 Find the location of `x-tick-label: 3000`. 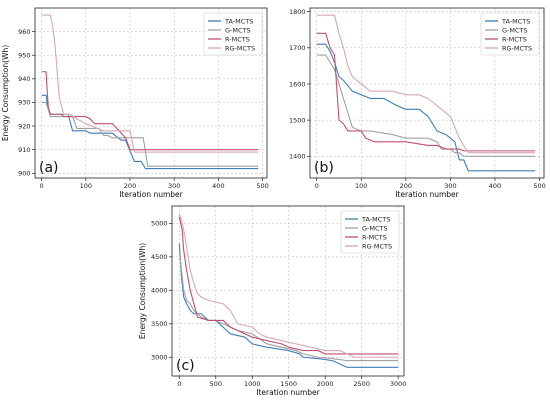

x-tick-label: 3000 is located at coordinates (398, 384).